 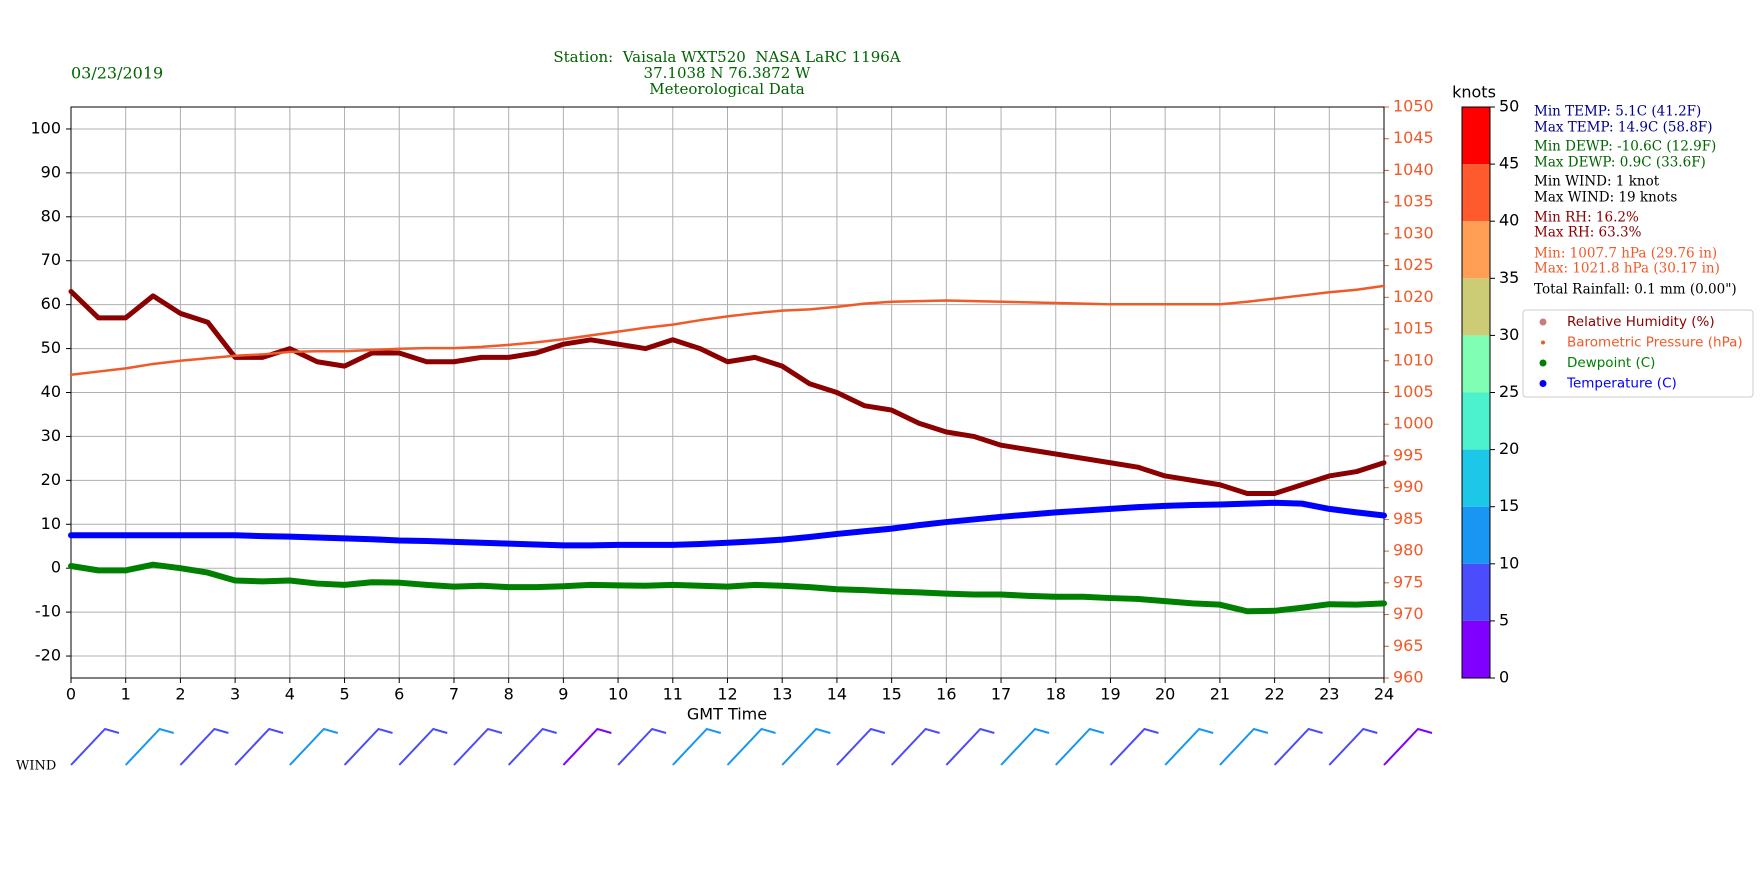 What do you see at coordinates (344, 694) in the screenshot?
I see `x-tick-label: 5` at bounding box center [344, 694].